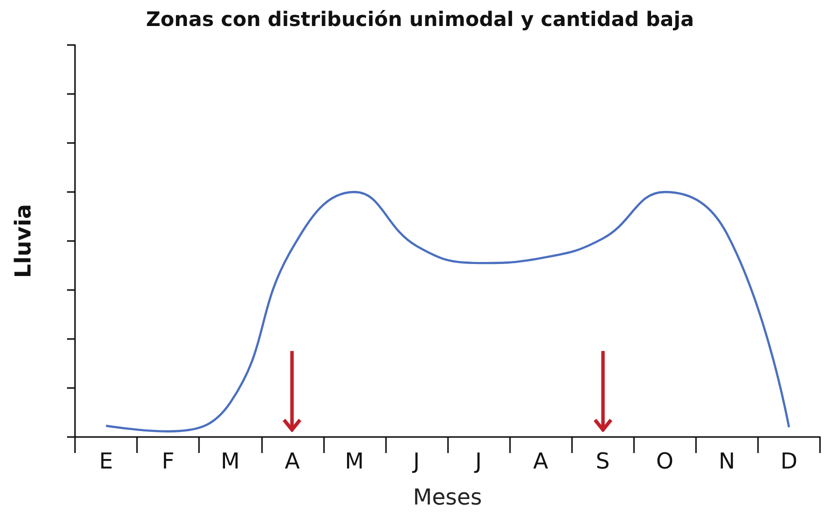 The height and width of the screenshot is (519, 840). Describe the element at coordinates (447, 498) in the screenshot. I see `x-axis-title: Meses` at that location.